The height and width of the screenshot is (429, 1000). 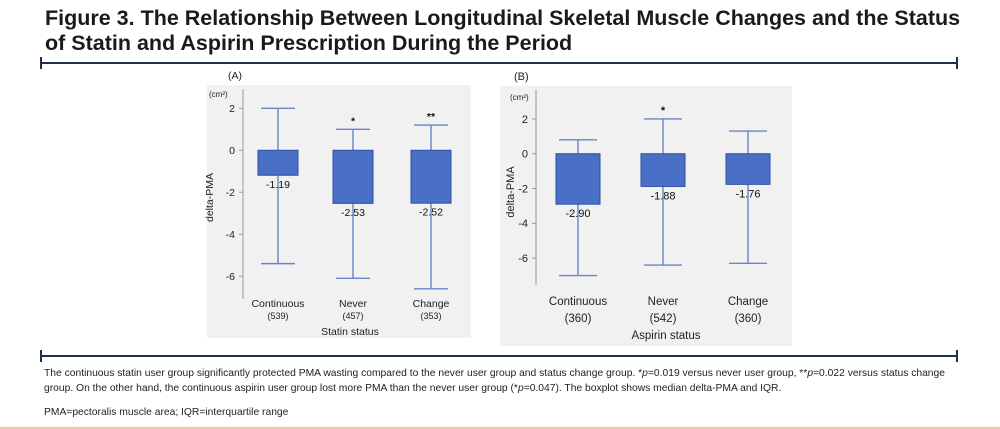 I want to click on aspirin-panel-label: (B), so click(x=521, y=77).